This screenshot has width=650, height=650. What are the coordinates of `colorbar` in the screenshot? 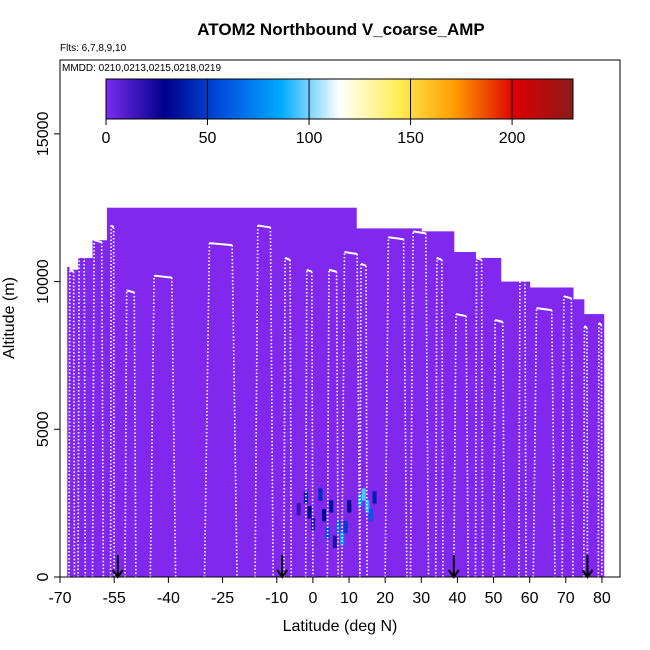 It's located at (339, 99).